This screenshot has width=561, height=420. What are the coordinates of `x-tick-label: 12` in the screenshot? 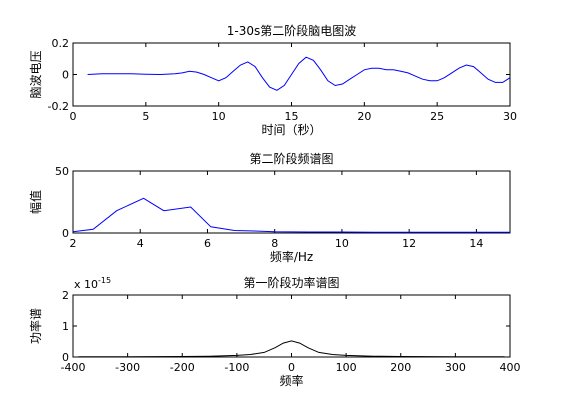 It's located at (409, 243).